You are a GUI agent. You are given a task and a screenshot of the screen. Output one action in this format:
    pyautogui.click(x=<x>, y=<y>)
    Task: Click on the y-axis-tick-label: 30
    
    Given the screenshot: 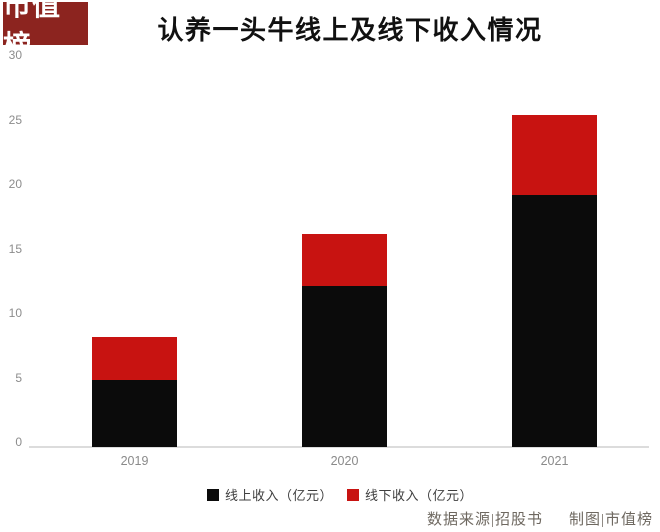 What is the action you would take?
    pyautogui.click(x=15, y=55)
    